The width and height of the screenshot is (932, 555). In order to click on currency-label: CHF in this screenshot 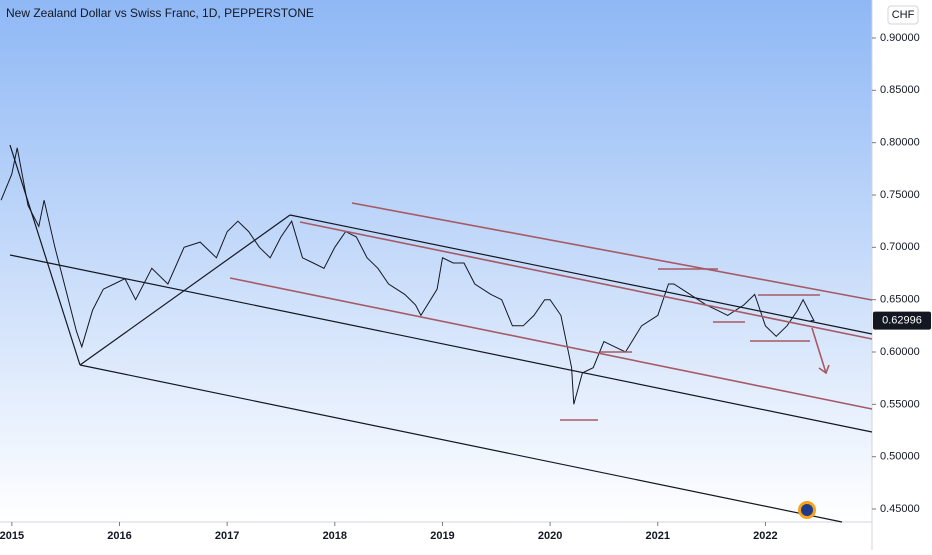, I will do `click(903, 15)`.